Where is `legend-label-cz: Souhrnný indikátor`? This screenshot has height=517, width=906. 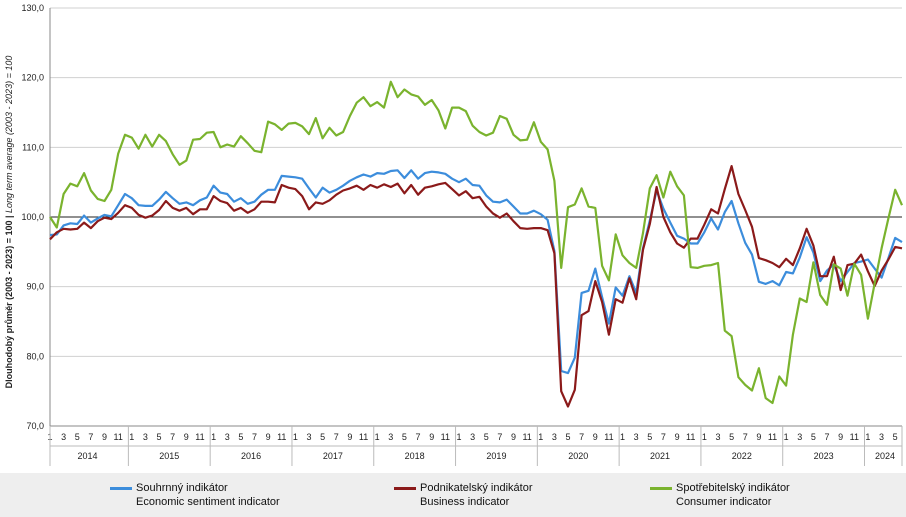
legend-label-cz: Souhrnný indikátor is located at coordinates (182, 488).